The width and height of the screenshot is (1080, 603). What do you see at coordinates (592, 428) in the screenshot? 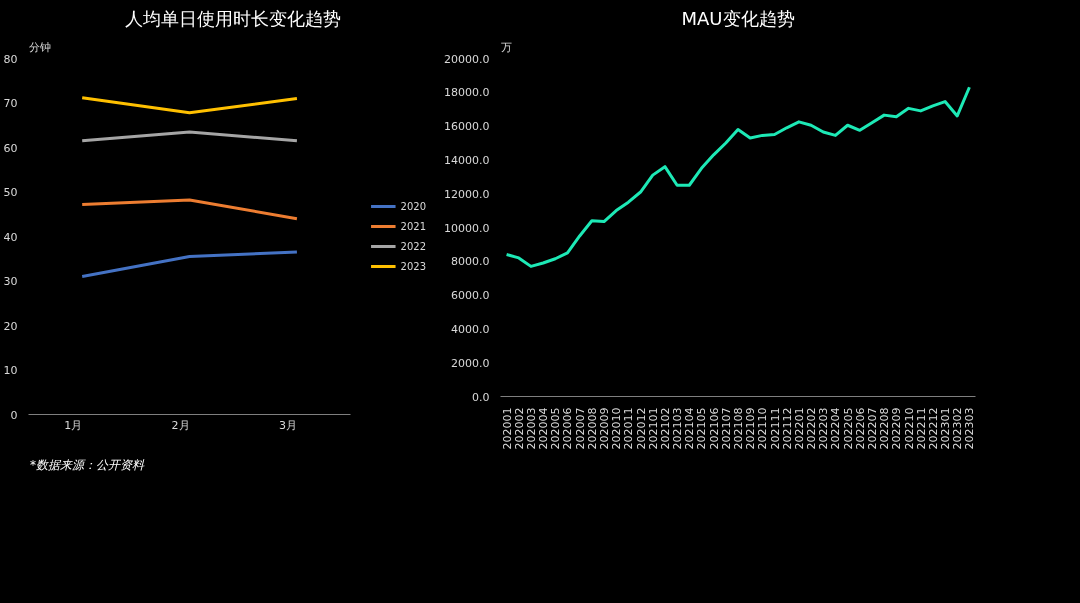
I see `x-tick-label: 202008` at bounding box center [592, 428].